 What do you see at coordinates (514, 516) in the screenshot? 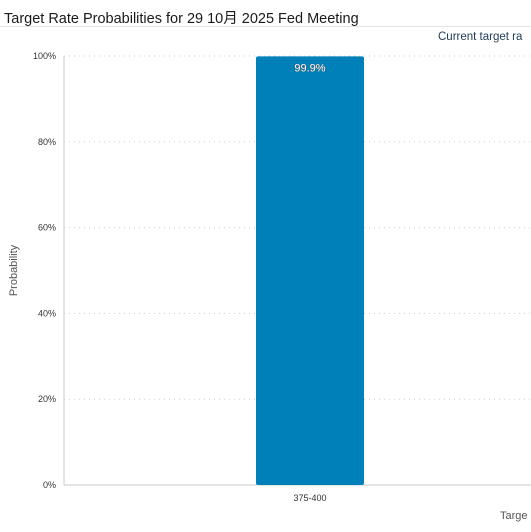
I see `x-axis-title: Targe` at bounding box center [514, 516].